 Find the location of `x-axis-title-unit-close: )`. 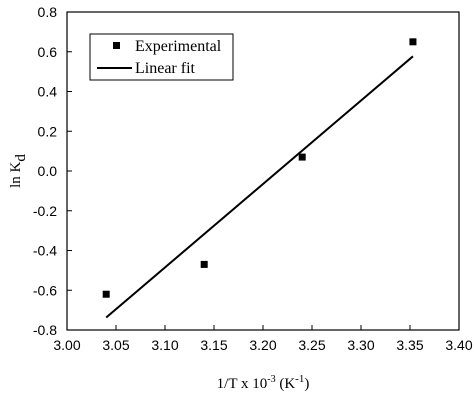

x-axis-title-unit-close: ) is located at coordinates (306, 384).